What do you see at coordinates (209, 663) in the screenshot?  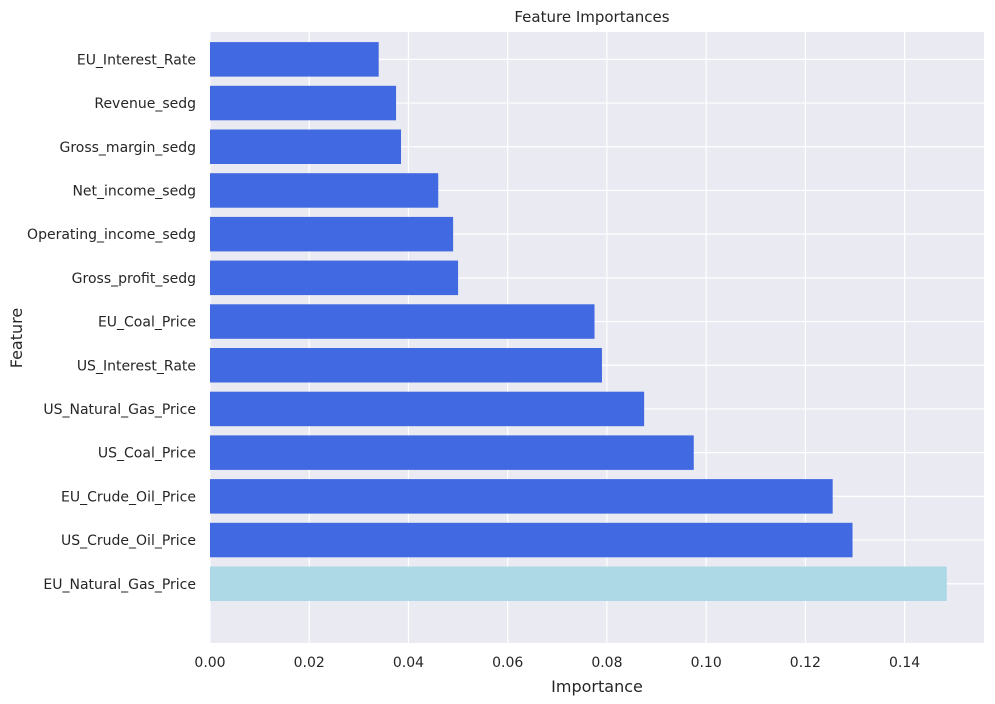 I see `x-tick-label: 0.00` at bounding box center [209, 663].